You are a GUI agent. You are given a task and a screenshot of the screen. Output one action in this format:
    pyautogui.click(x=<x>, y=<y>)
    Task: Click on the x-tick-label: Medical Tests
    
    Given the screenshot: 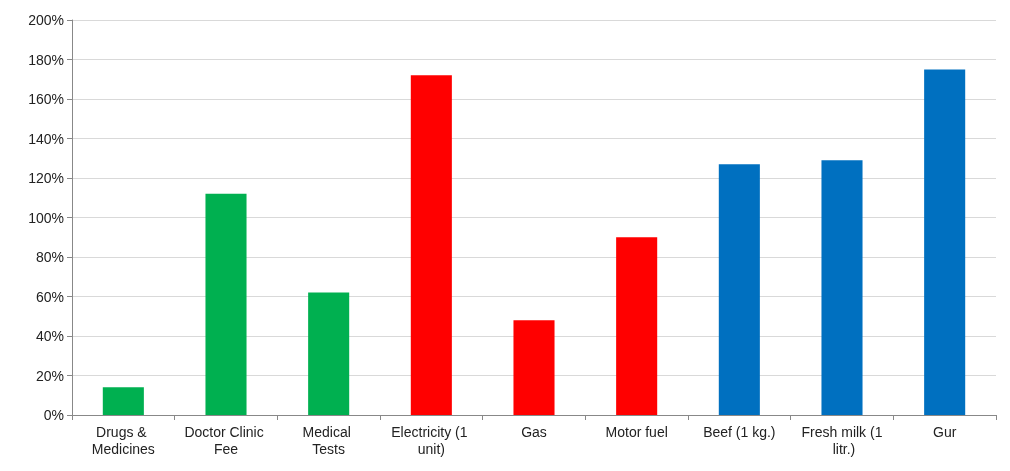 What is the action you would take?
    pyautogui.click(x=328, y=440)
    